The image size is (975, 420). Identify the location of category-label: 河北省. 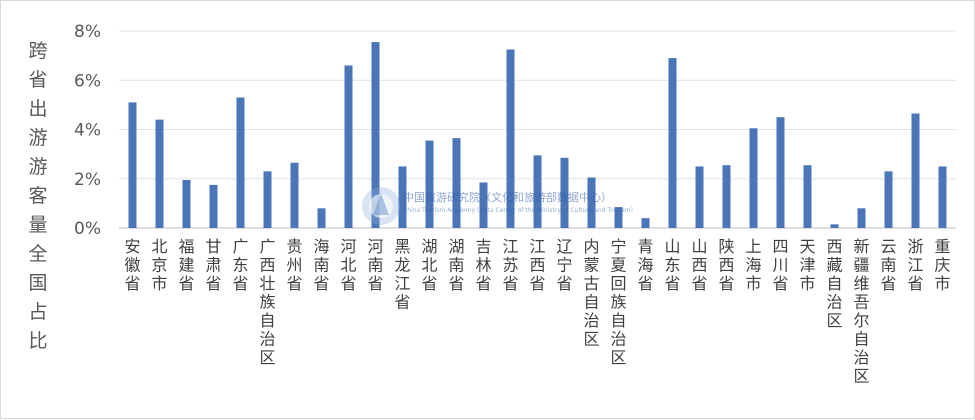
(348, 265).